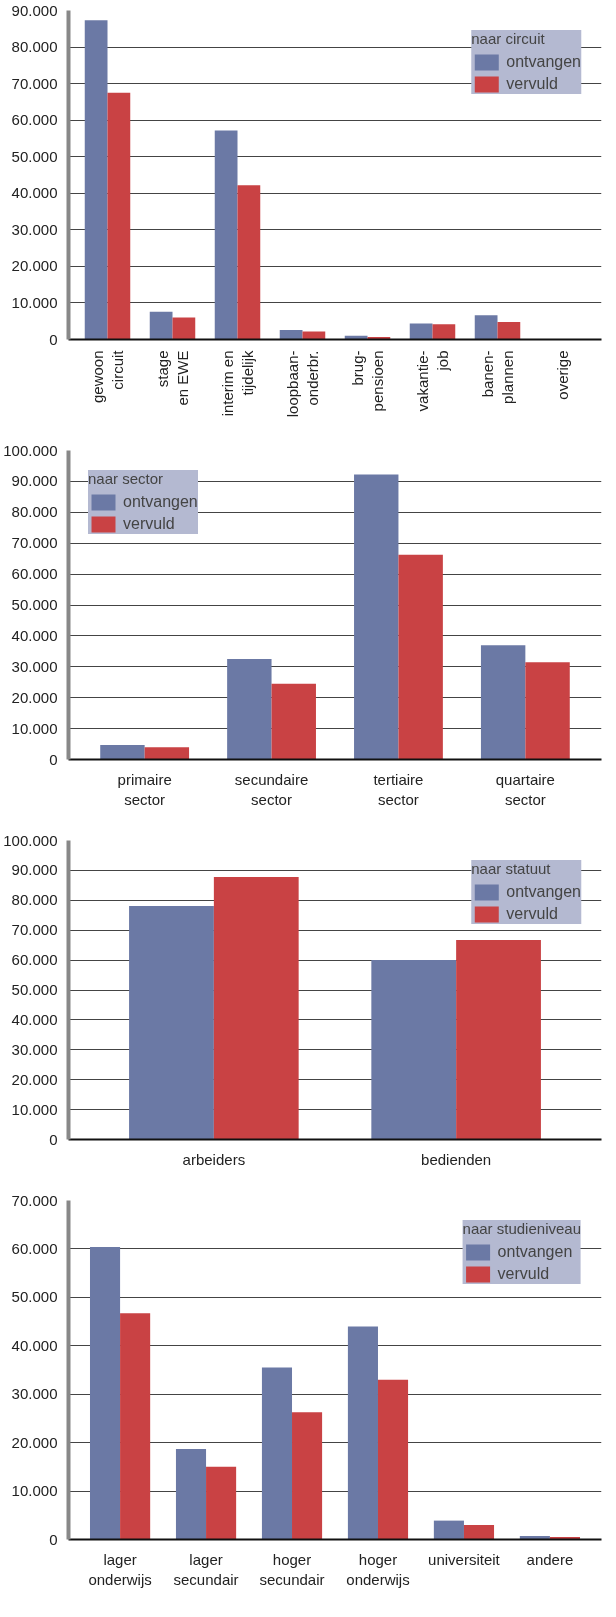  I want to click on x-tick-label: quartaire sector, so click(525, 789).